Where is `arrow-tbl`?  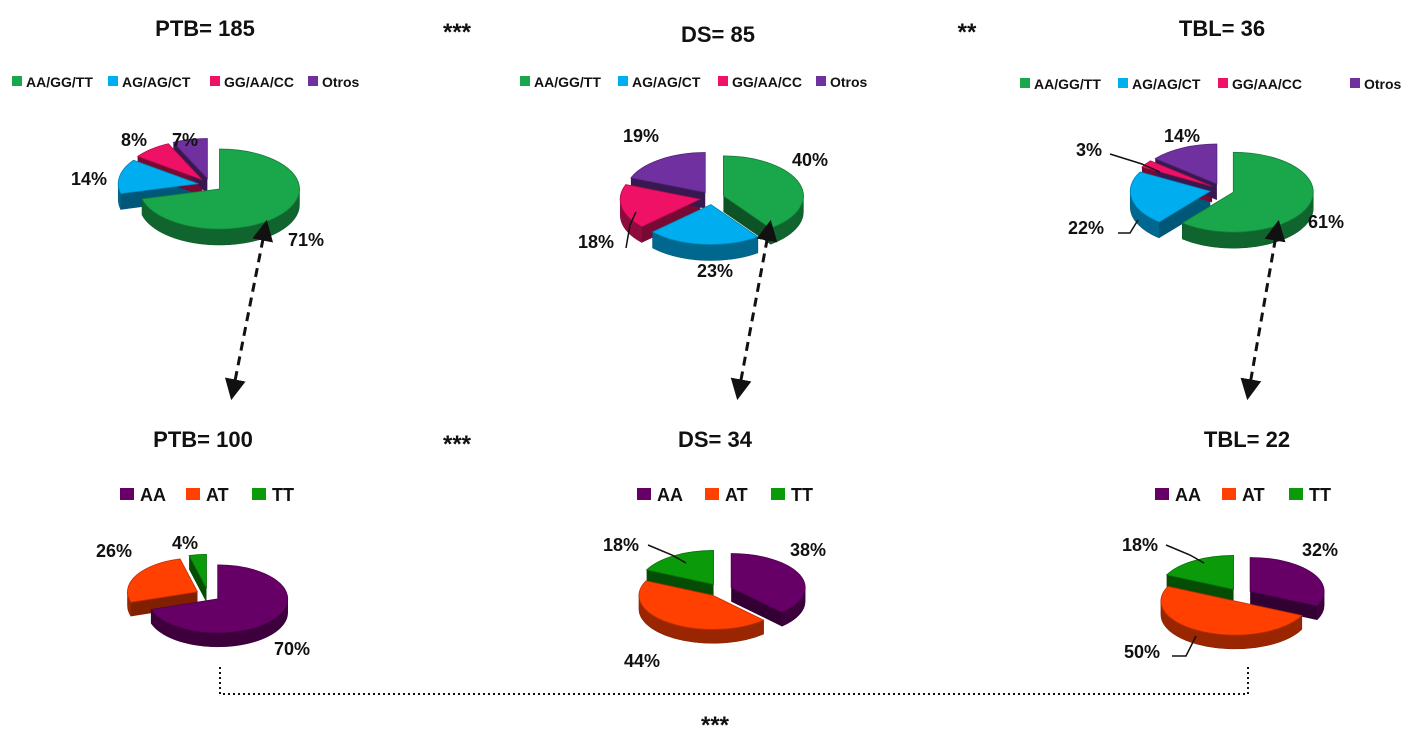
arrow-tbl is located at coordinates (1263, 310).